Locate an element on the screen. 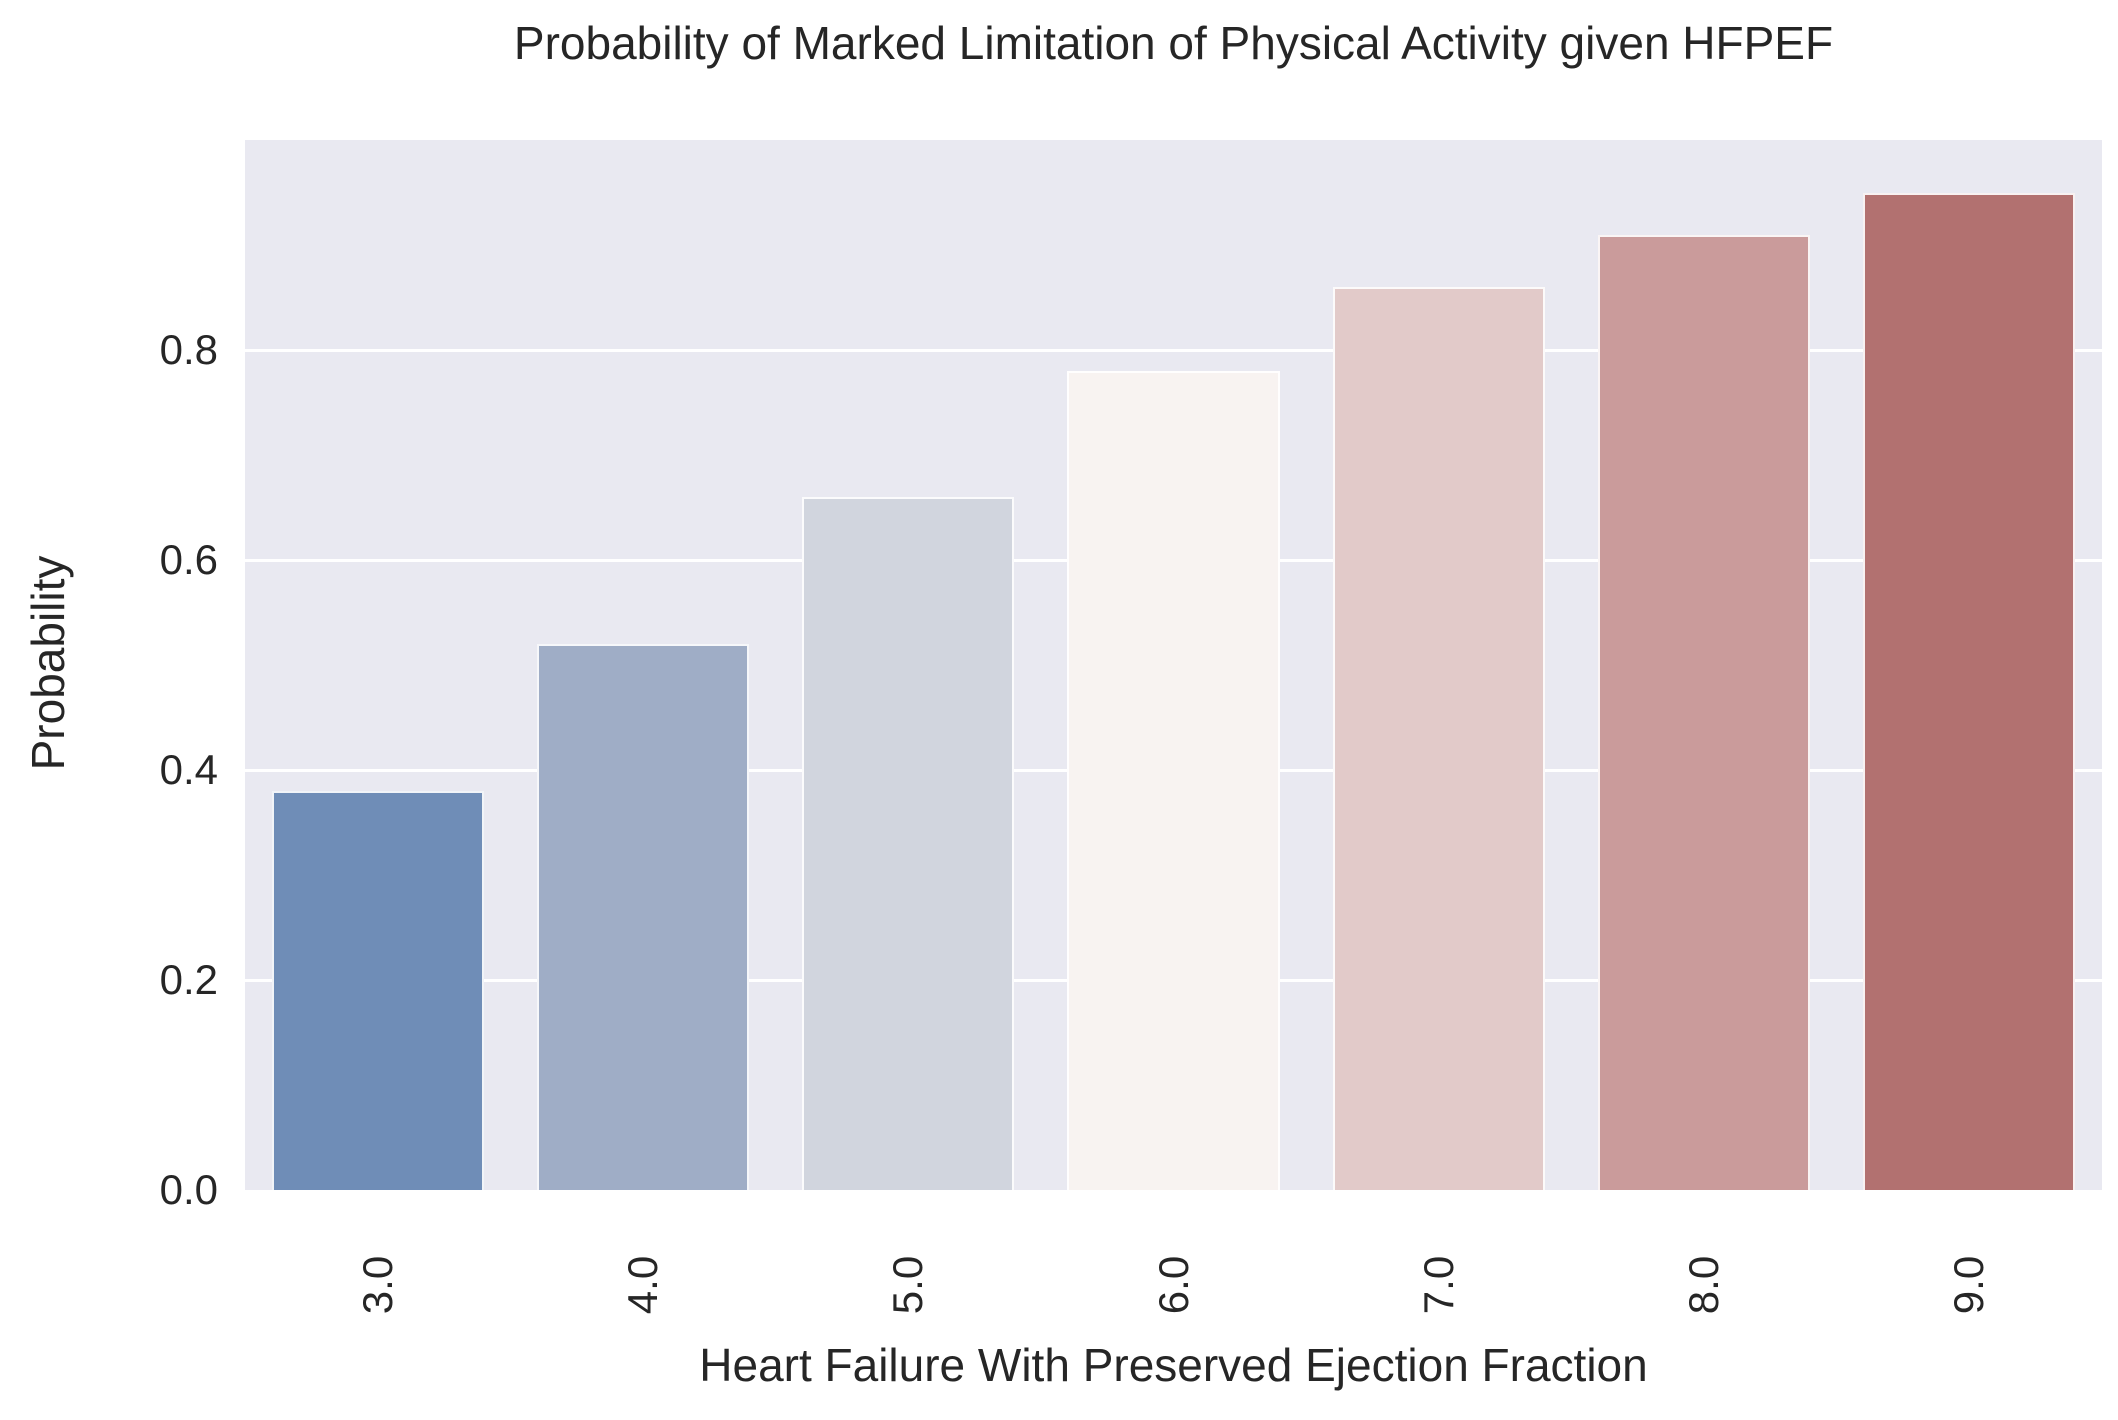 Image resolution: width=2118 pixels, height=1420 pixels. x-tick-label: 9.0 is located at coordinates (1969, 1285).